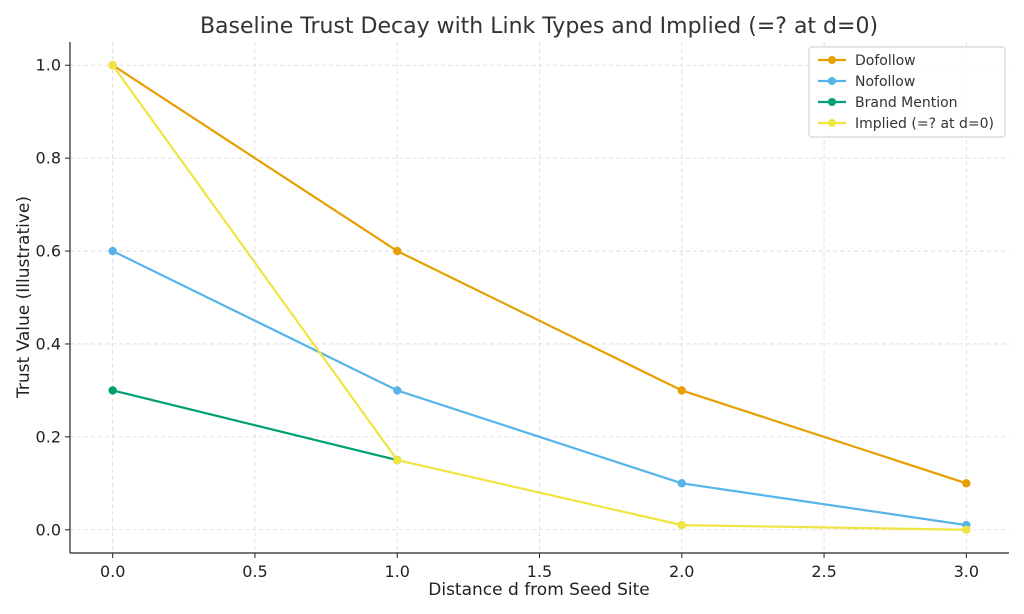 Image resolution: width=1024 pixels, height=614 pixels. What do you see at coordinates (885, 61) in the screenshot?
I see `legend-label: Dofollow` at bounding box center [885, 61].